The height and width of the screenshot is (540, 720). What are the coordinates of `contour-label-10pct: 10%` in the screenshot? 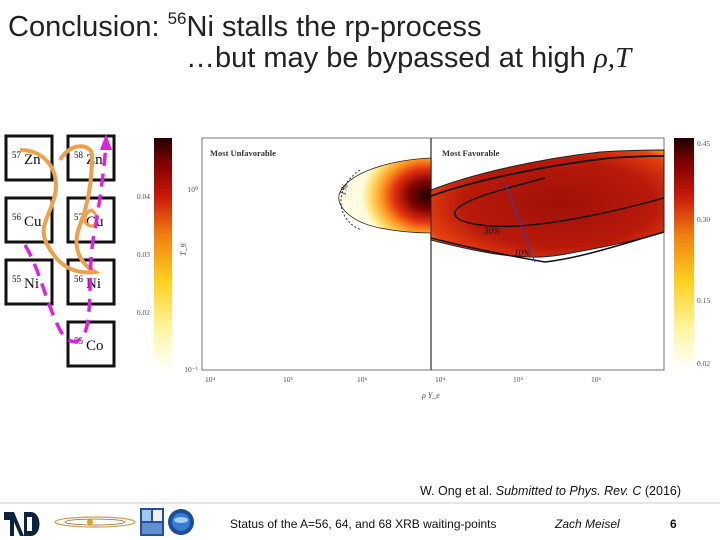 It's located at (522, 253).